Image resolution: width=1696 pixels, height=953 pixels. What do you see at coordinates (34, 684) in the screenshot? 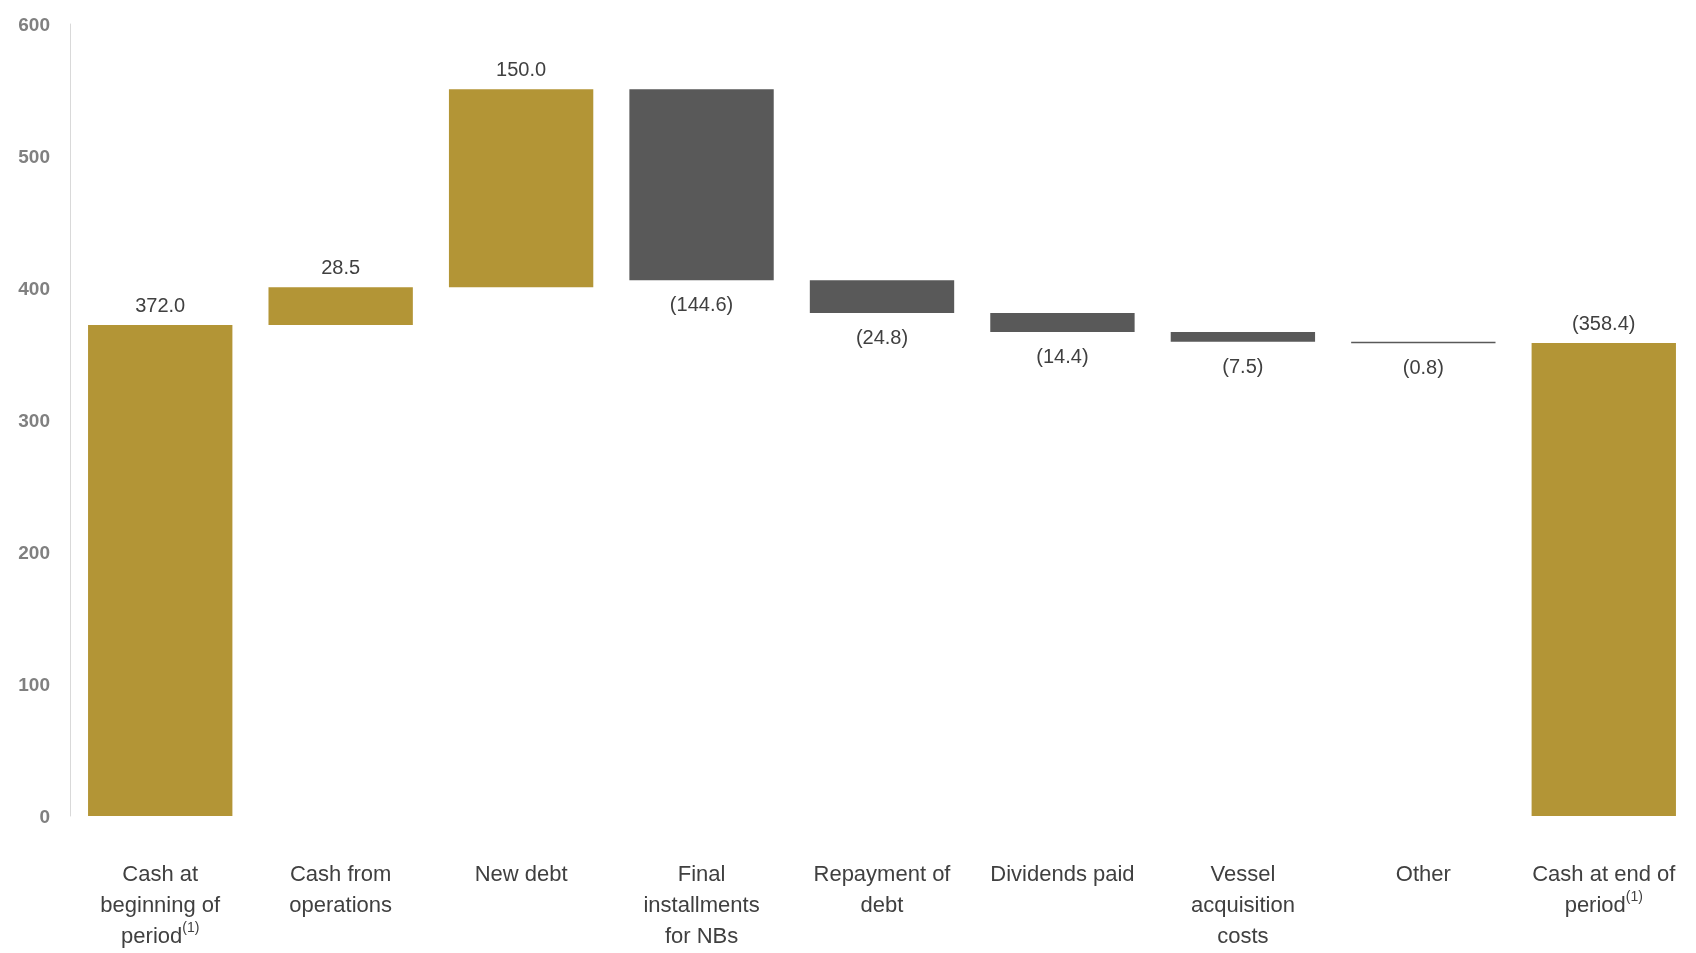
I see `y-tick-label: 100` at bounding box center [34, 684].